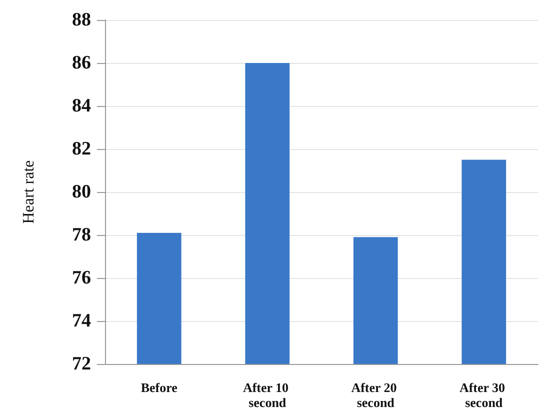  What do you see at coordinates (267, 395) in the screenshot?
I see `x-tick-label: After 10 second` at bounding box center [267, 395].